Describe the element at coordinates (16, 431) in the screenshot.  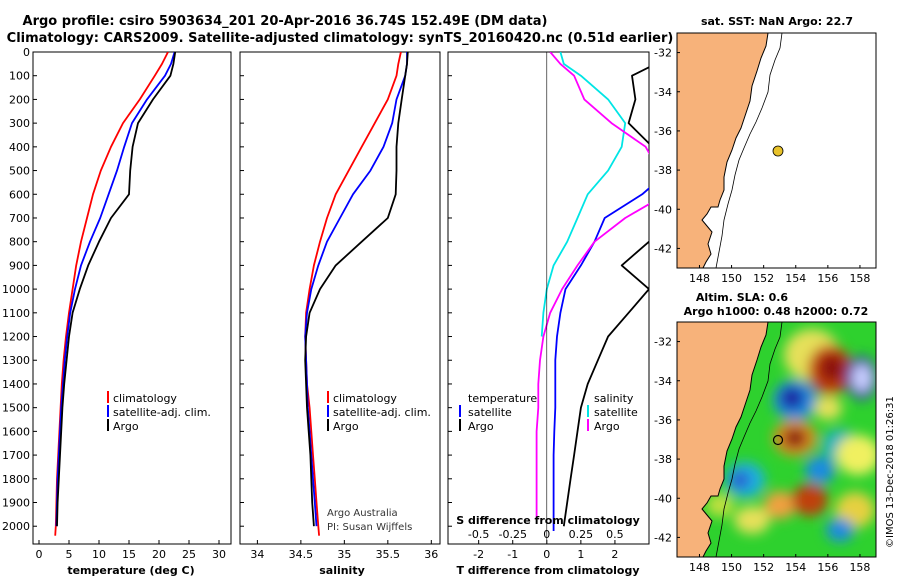
I see `depth-tick-label: 1600` at that location.